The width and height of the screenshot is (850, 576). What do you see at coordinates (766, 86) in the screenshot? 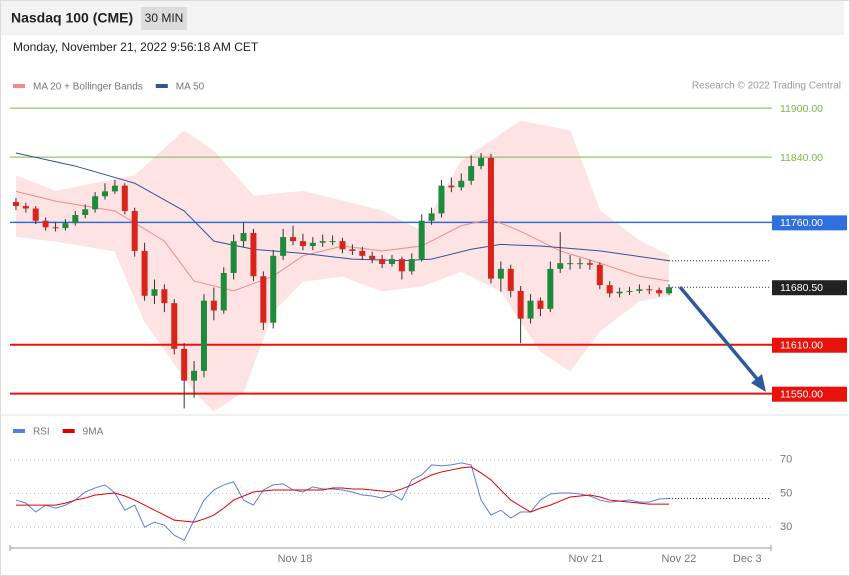
I see `source: Research © 2022 Trading Central` at bounding box center [766, 86].